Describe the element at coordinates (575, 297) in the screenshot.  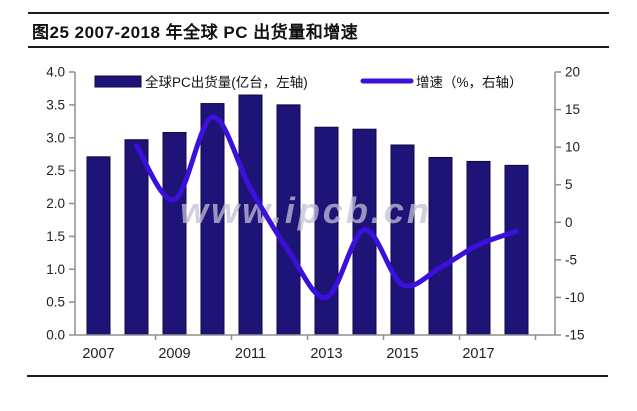
I see `right-axis-tick-label: -10` at that location.